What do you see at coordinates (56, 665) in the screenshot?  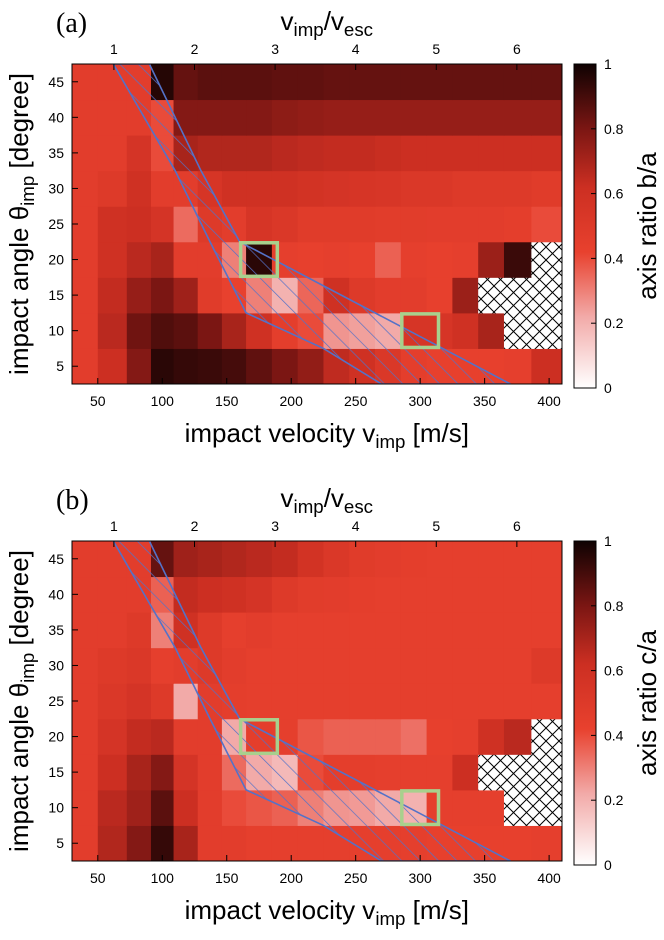 I see `y-tick-label: 30` at bounding box center [56, 665].